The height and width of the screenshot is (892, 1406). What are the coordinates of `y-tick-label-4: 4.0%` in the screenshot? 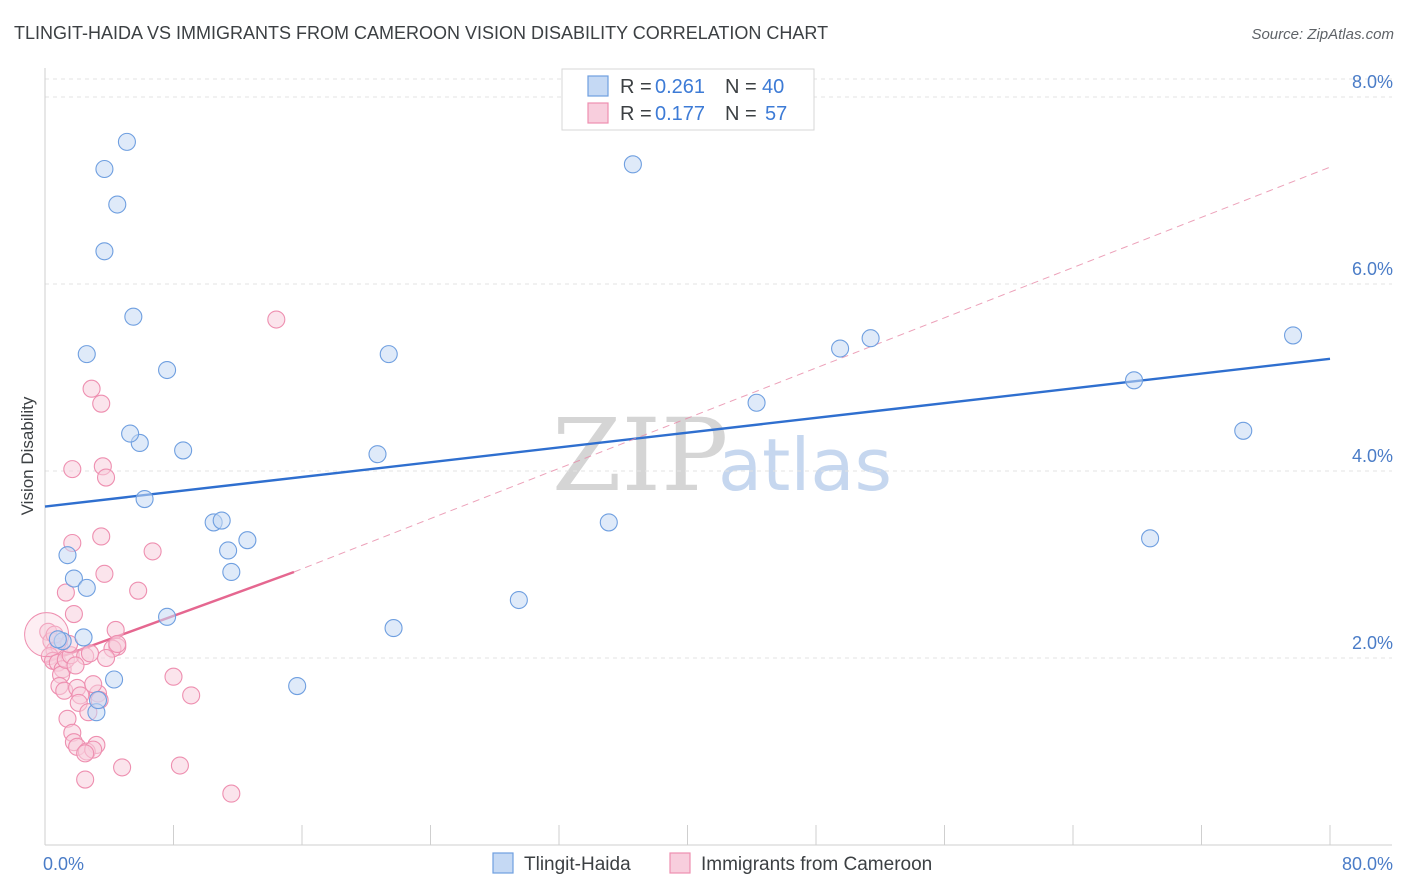 It's located at (1372, 456).